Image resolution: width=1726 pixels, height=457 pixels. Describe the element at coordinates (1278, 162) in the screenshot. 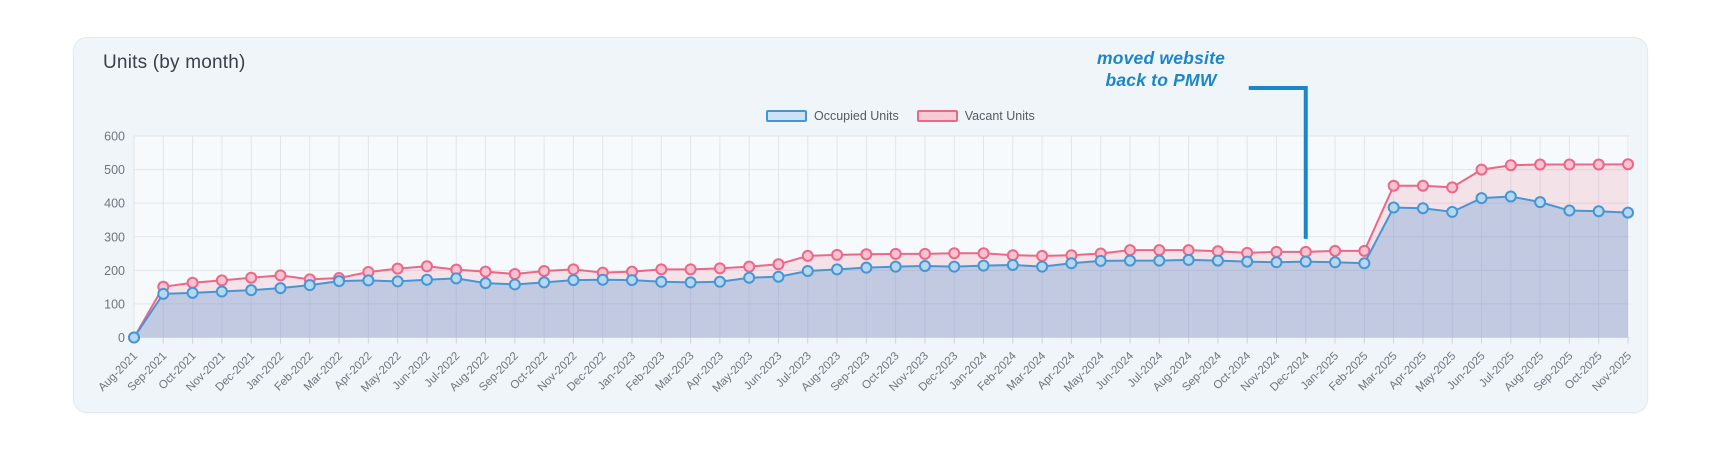

I see `annotation-connector-line` at that location.